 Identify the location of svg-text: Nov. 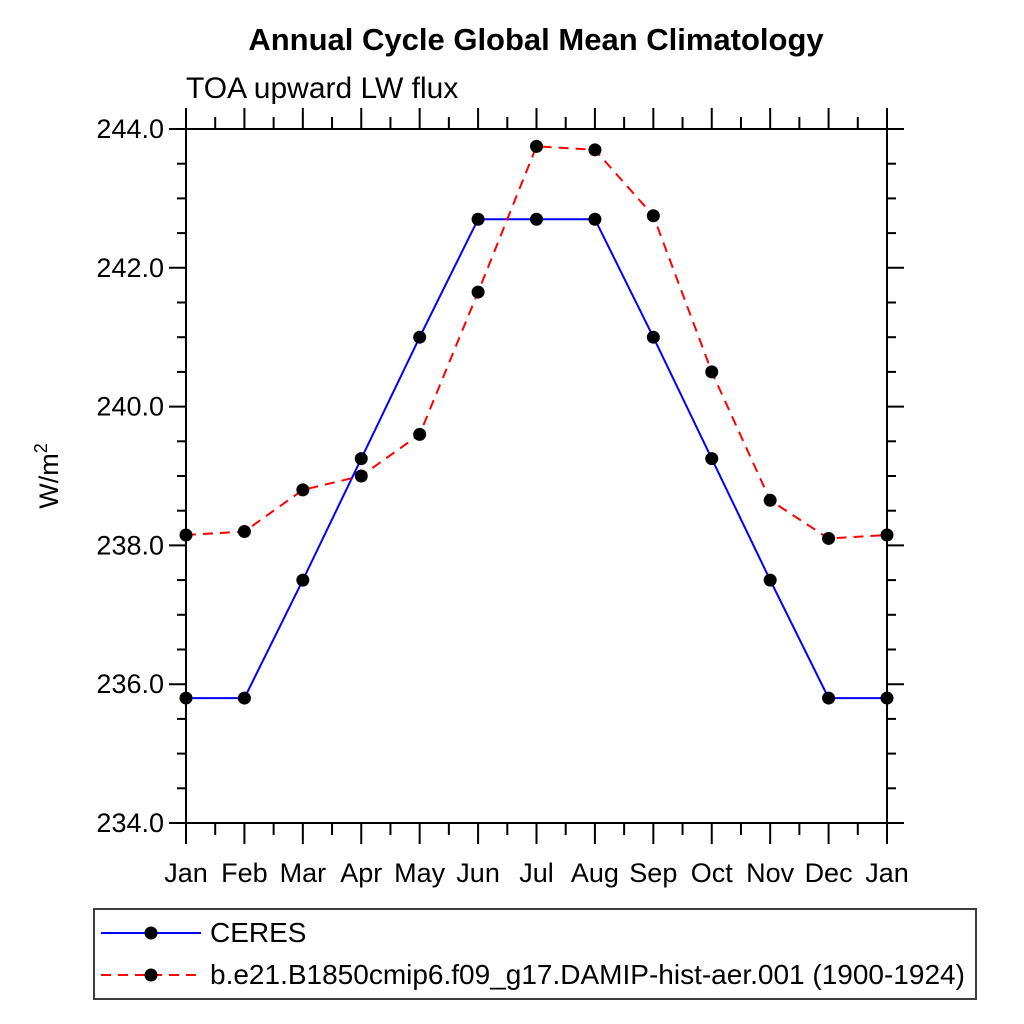
(770, 873).